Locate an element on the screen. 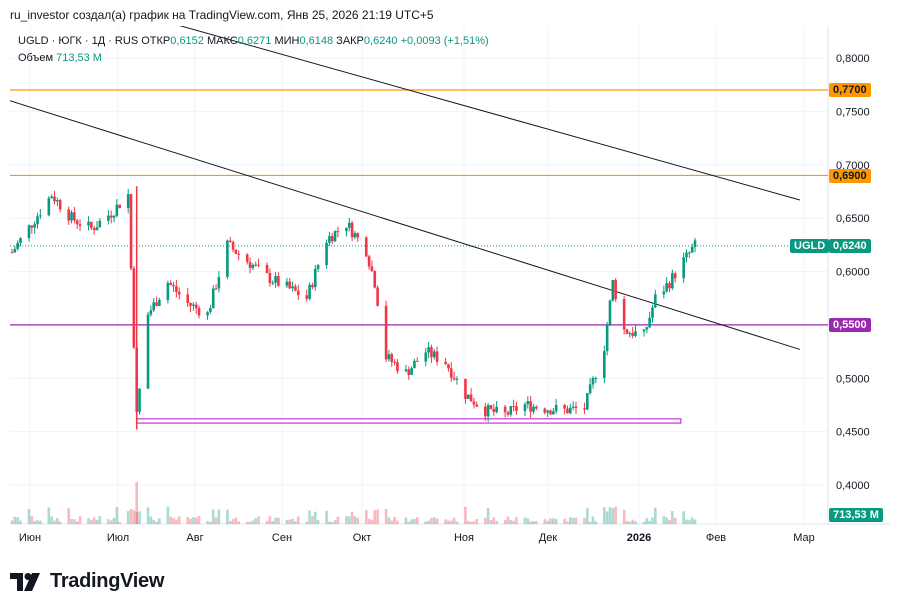  y-tick-label: 0,8000 is located at coordinates (853, 59).